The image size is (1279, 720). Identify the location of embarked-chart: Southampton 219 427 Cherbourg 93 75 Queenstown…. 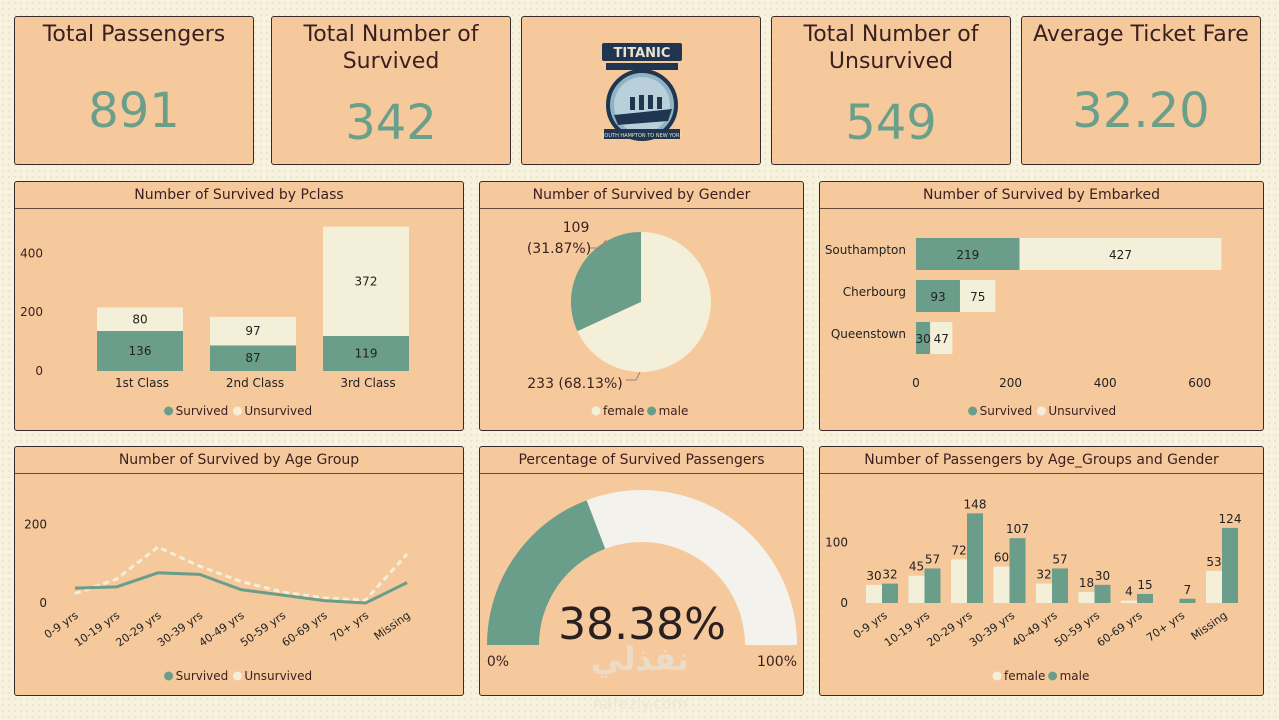
(1023, 328).